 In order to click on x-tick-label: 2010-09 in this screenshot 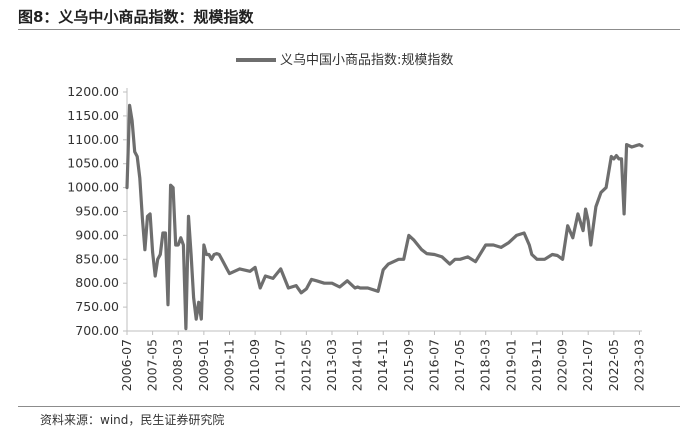, I will do `click(254, 365)`.